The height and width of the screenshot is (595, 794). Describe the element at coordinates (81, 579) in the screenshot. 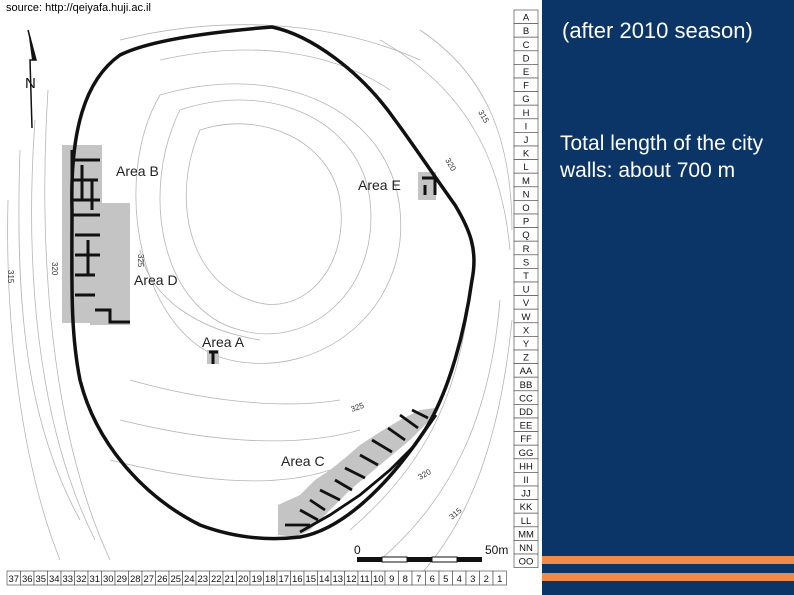

I see `grid-number-label: 32` at that location.